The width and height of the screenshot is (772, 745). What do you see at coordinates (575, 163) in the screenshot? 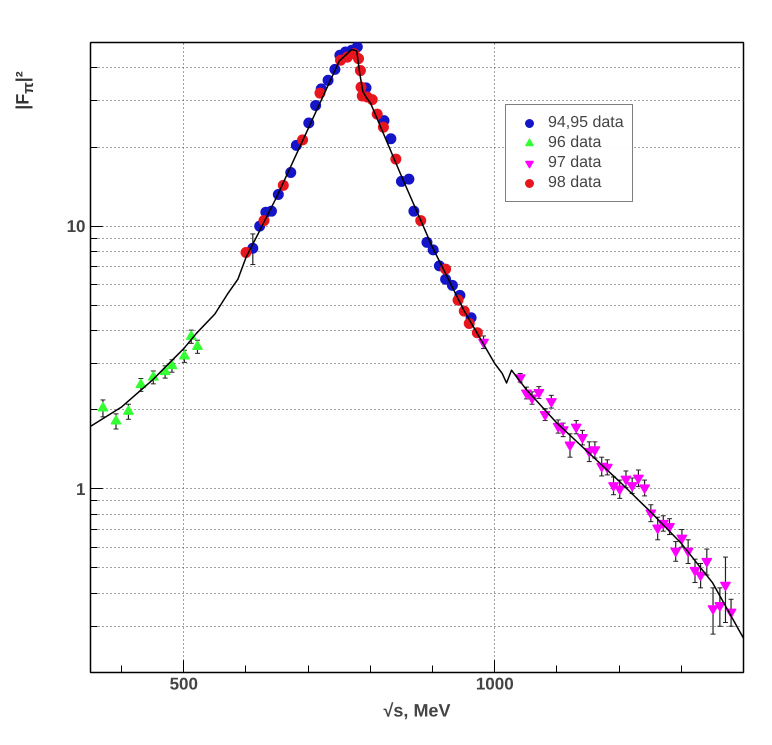
I see `legend-label: 97 data` at bounding box center [575, 163].